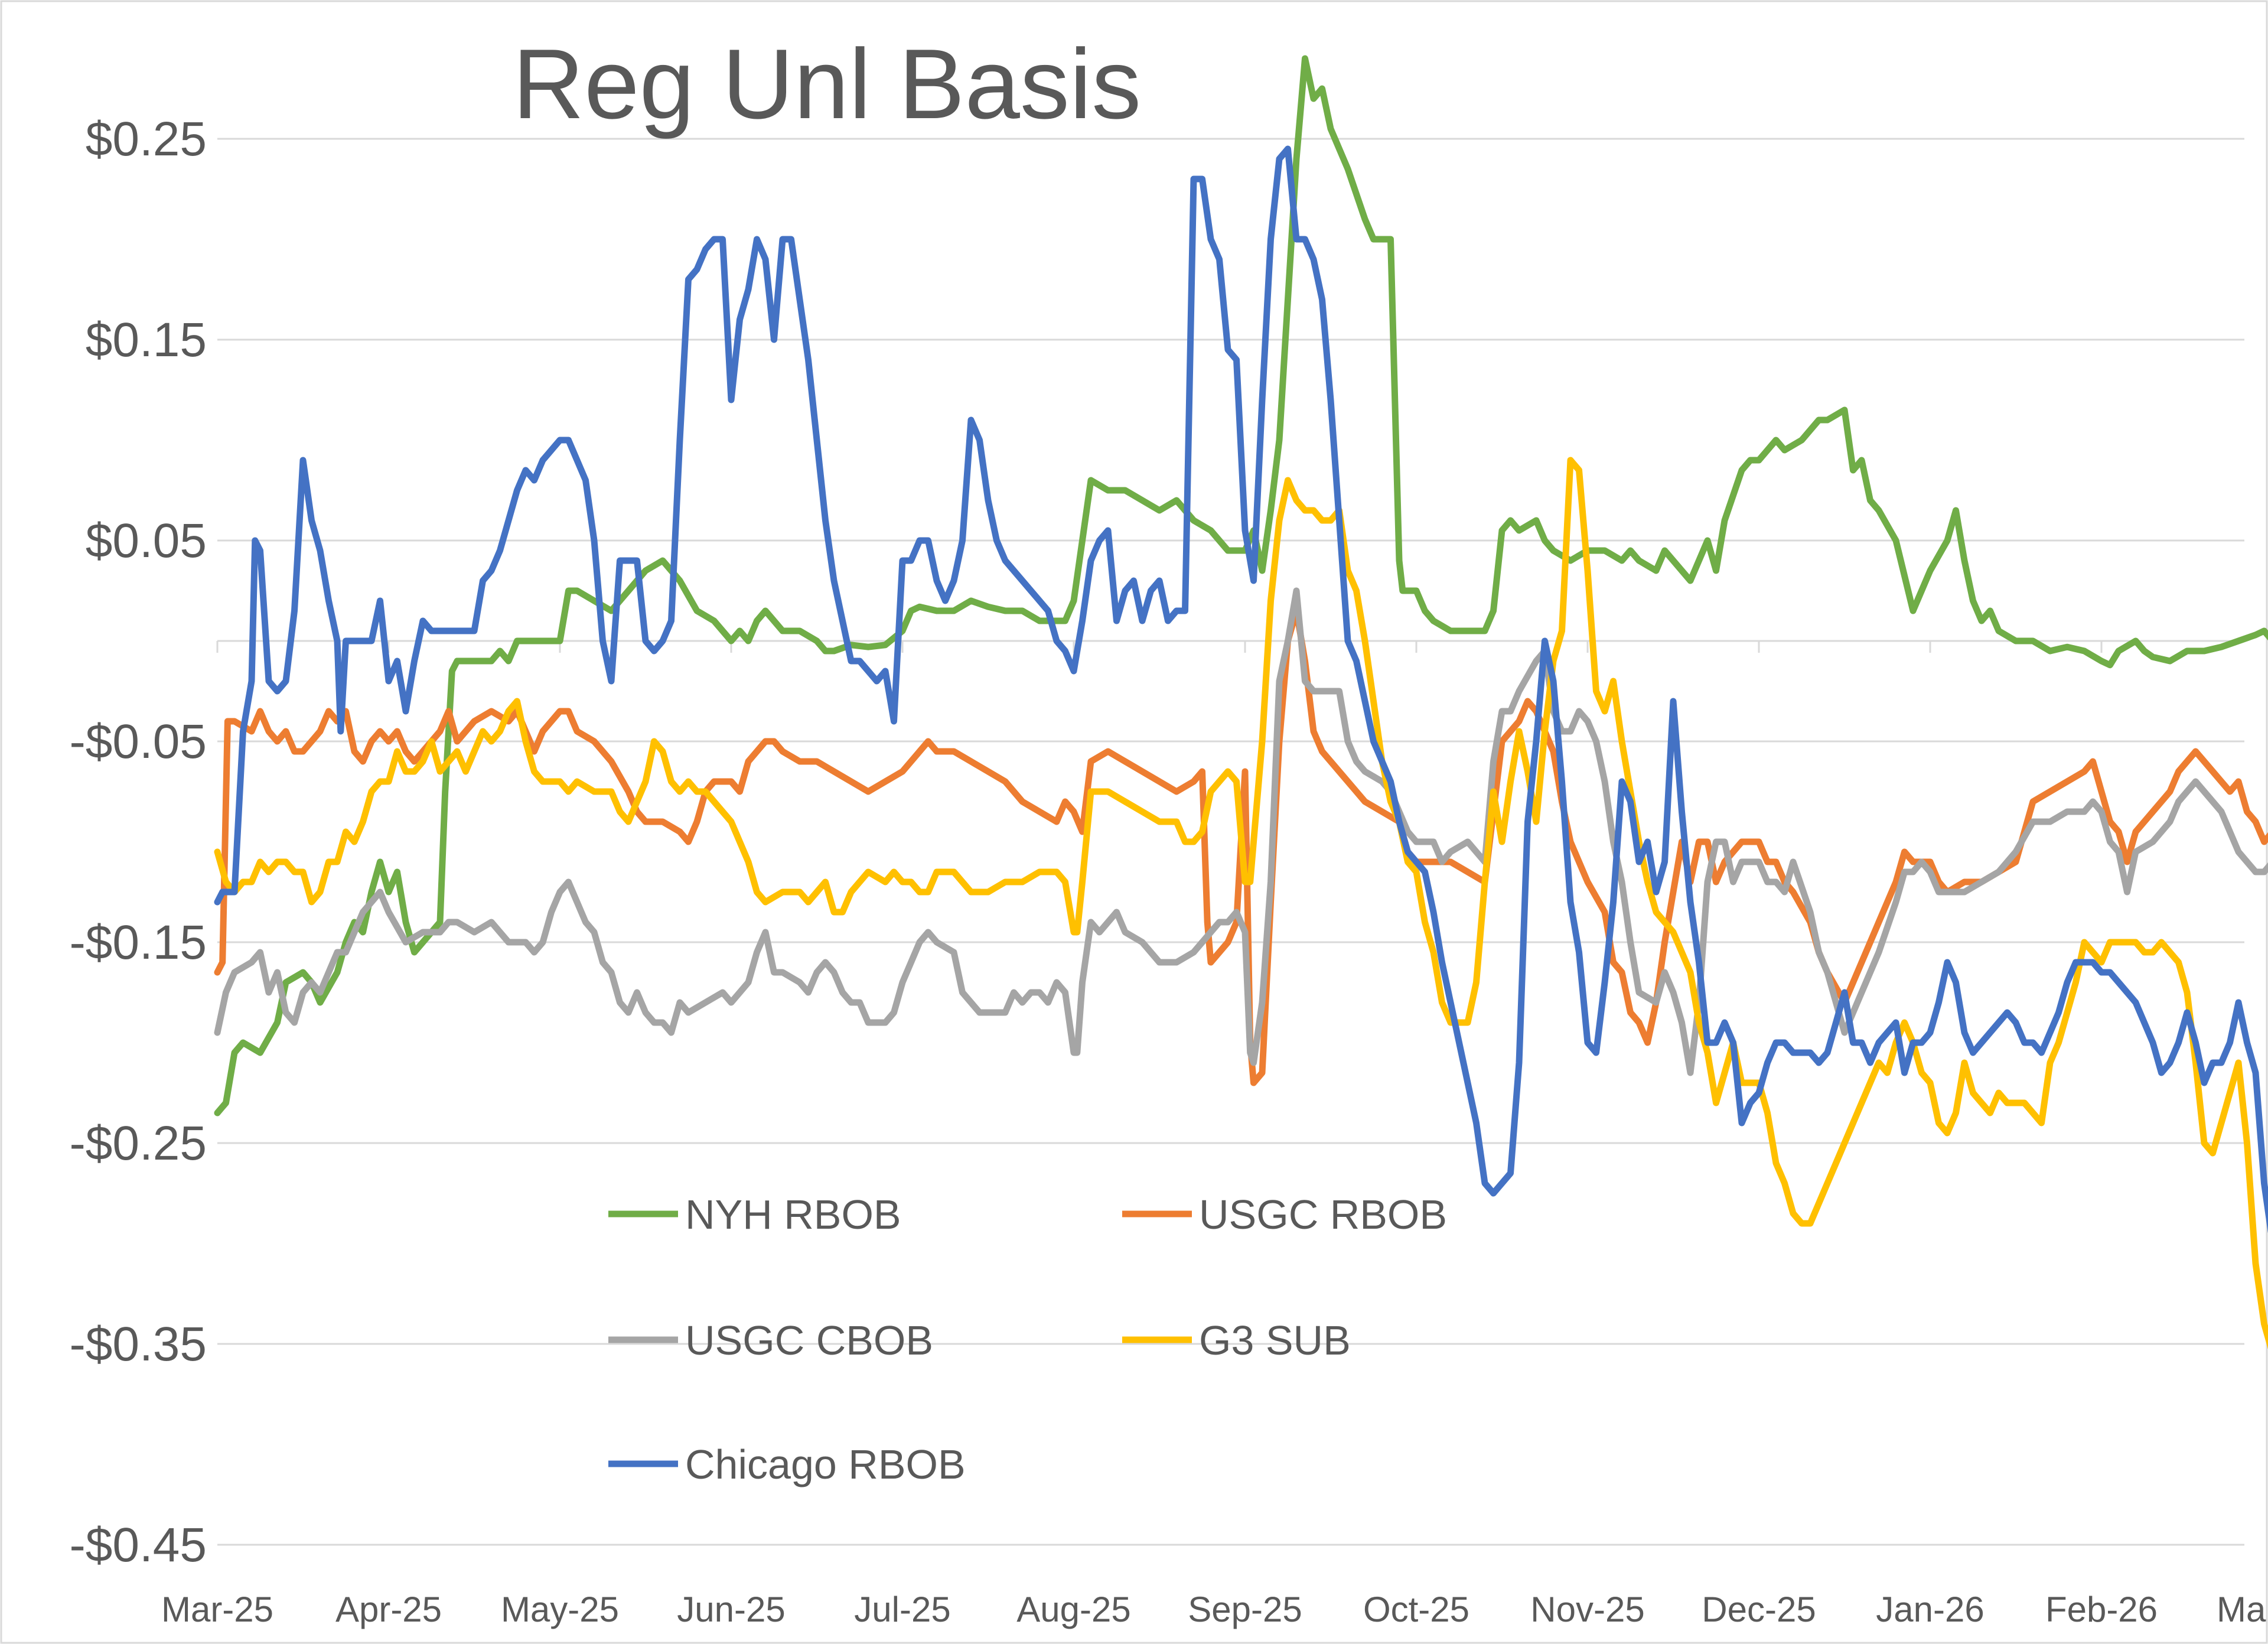  Describe the element at coordinates (138, 1344) in the screenshot. I see `y-tick-label: -$0.35` at that location.